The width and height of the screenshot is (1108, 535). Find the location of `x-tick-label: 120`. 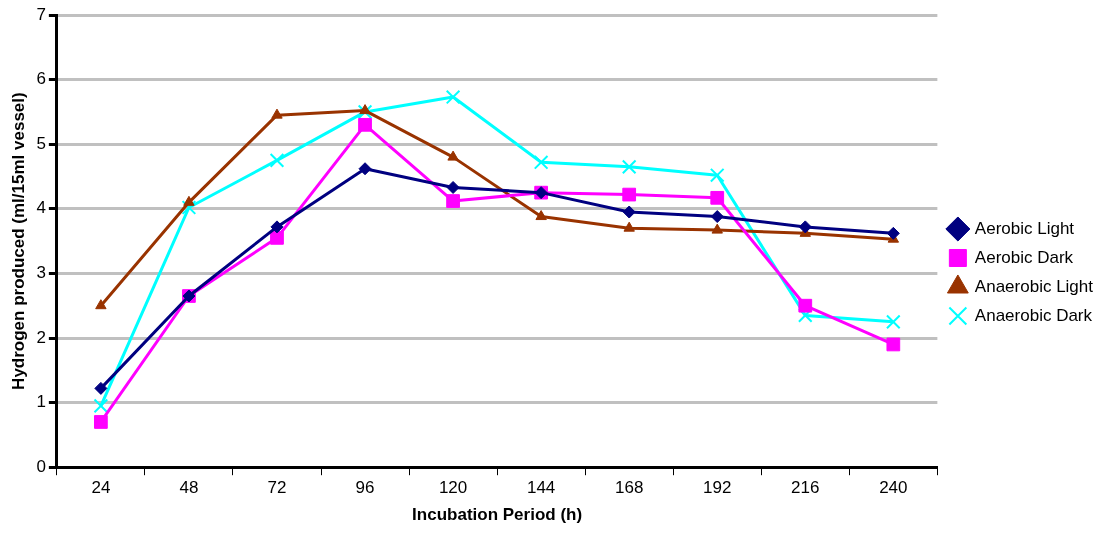

x-tick-label: 120 is located at coordinates (453, 488).